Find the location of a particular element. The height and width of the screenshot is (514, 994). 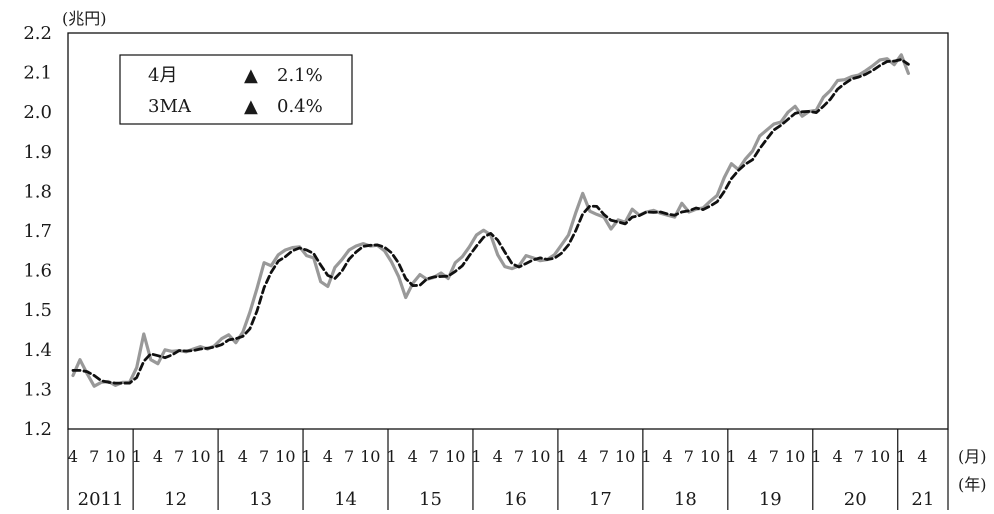

legend-box is located at coordinates (236, 89).